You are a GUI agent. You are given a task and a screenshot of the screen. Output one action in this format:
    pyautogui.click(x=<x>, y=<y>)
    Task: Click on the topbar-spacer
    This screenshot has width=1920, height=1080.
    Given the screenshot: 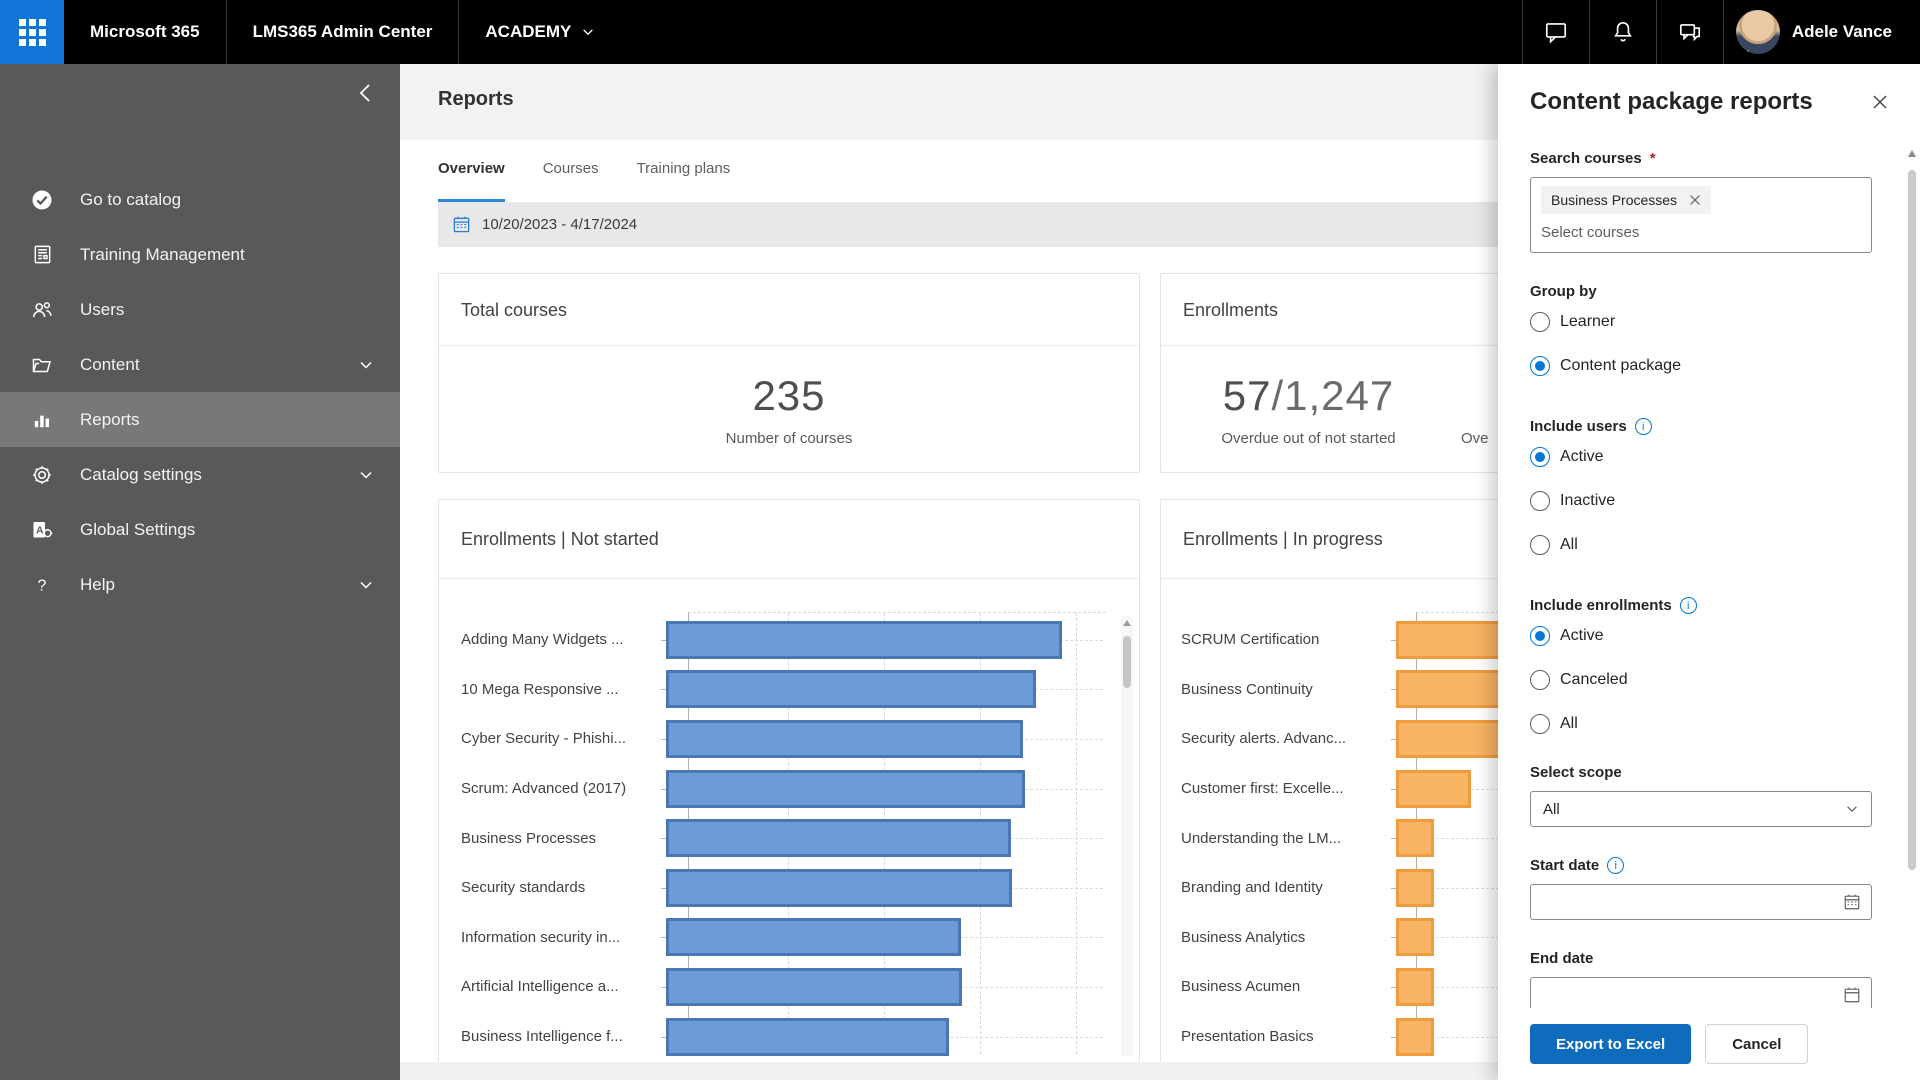 What is the action you would take?
    pyautogui.click(x=1071, y=32)
    